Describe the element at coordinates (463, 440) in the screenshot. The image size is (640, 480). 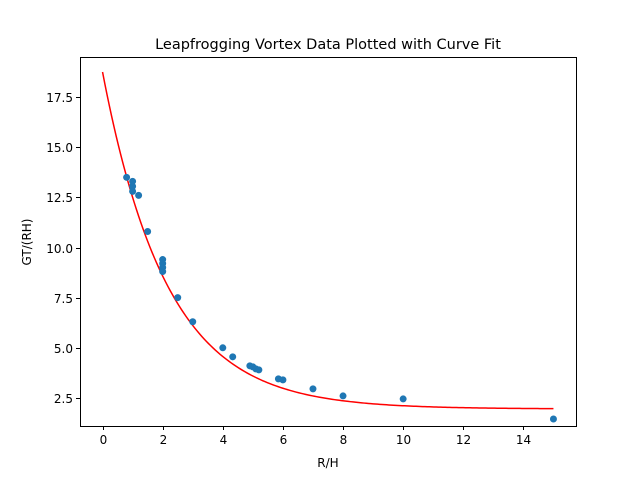
I see `x-tick-label: 12` at that location.